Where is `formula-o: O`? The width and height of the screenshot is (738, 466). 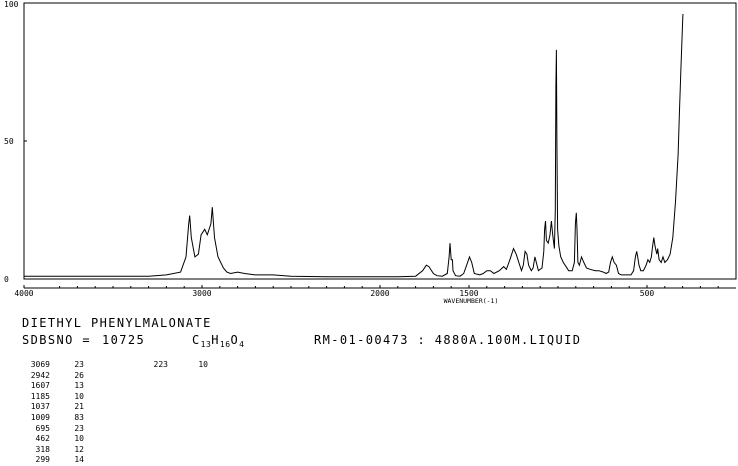
formula-o: O is located at coordinates (235, 340).